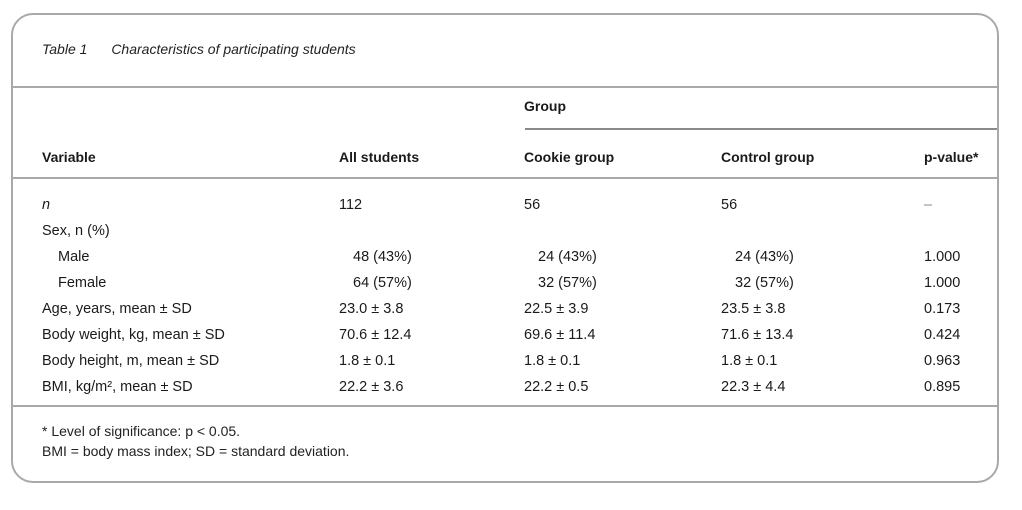 This screenshot has width=1022, height=510. I want to click on cell-cookie: 22.2 ± 0.5, so click(556, 387).